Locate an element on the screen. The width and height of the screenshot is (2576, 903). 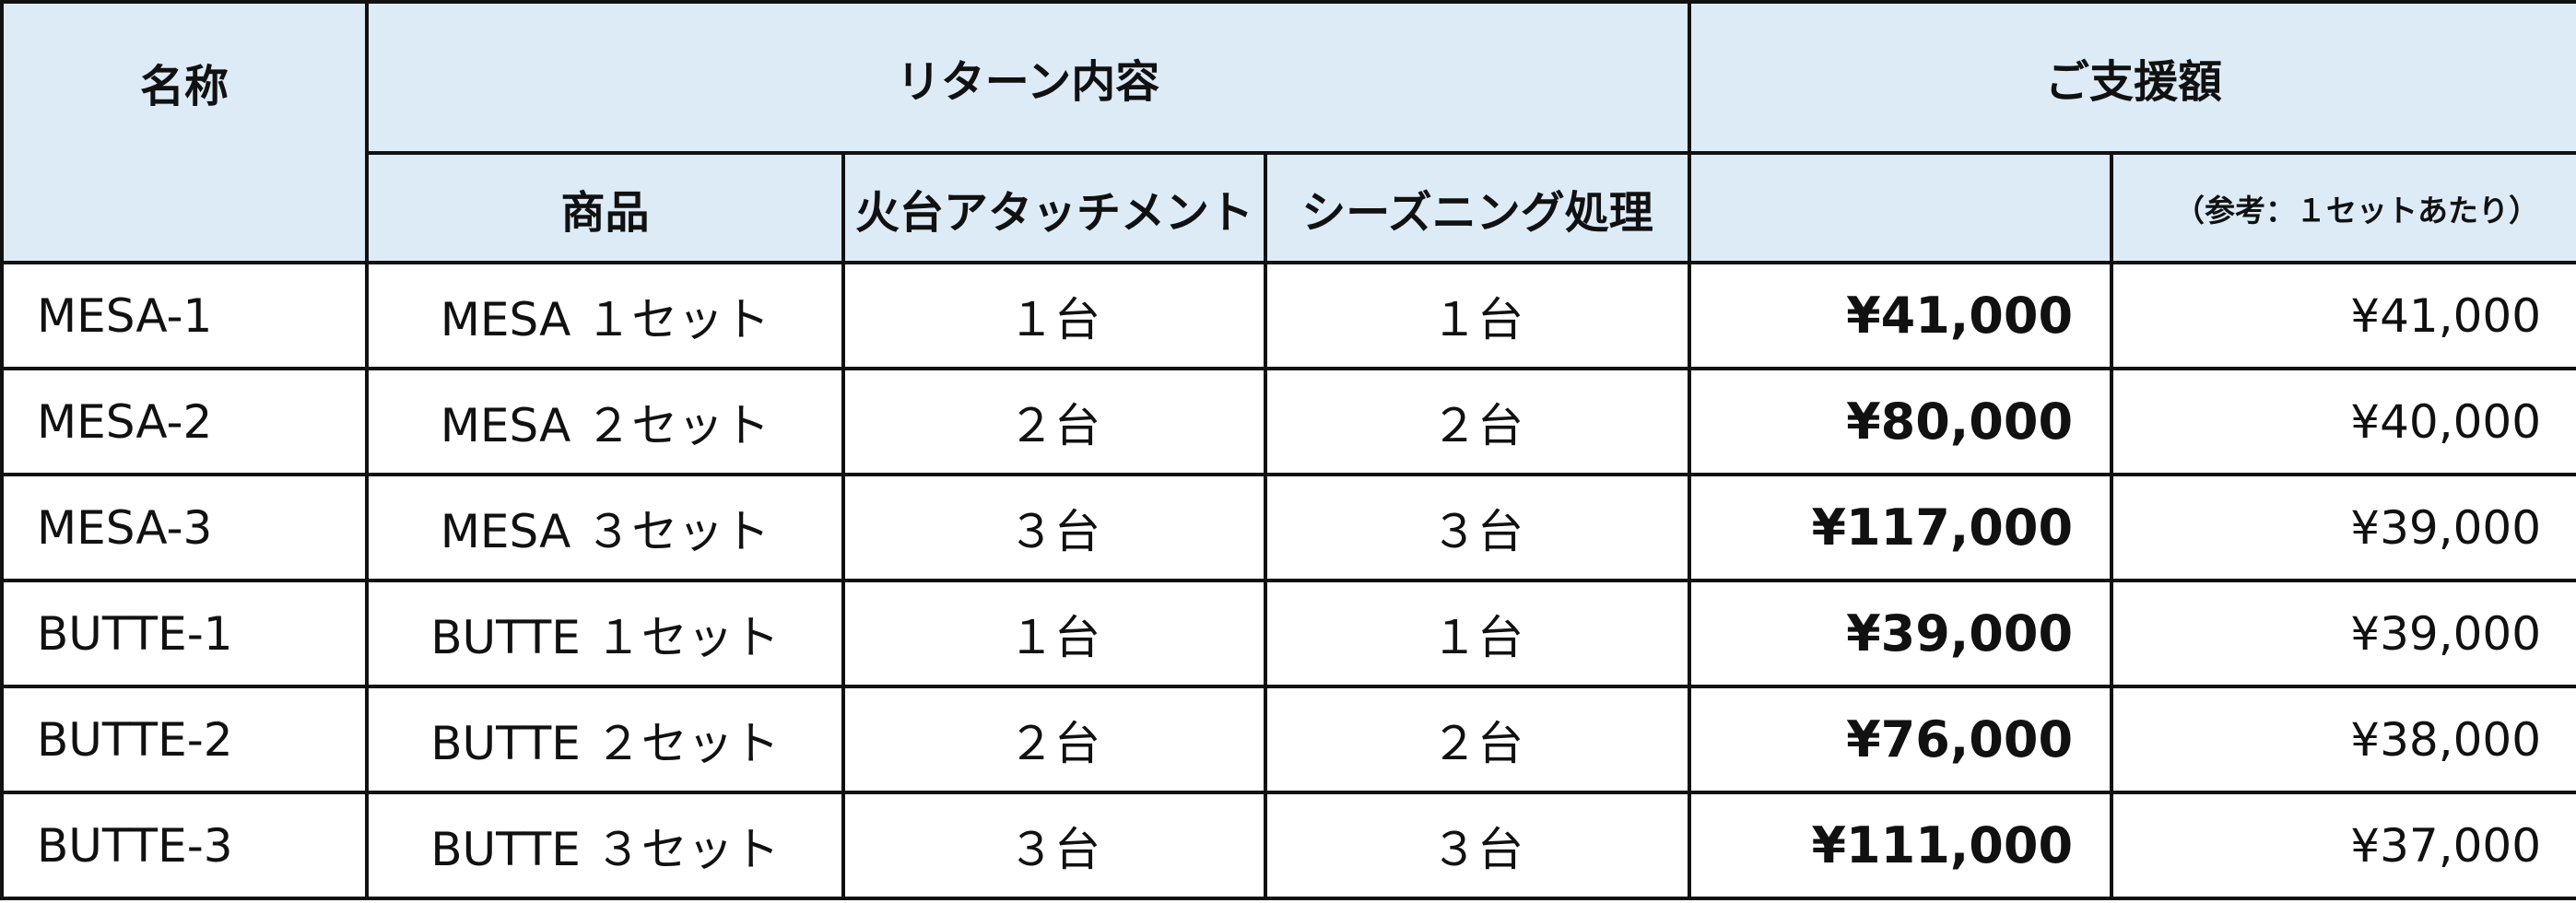
table-row: BUTTE-1 BUTTE １セット １台 １台 ¥39,000 ¥39,000 is located at coordinates (1288, 633).